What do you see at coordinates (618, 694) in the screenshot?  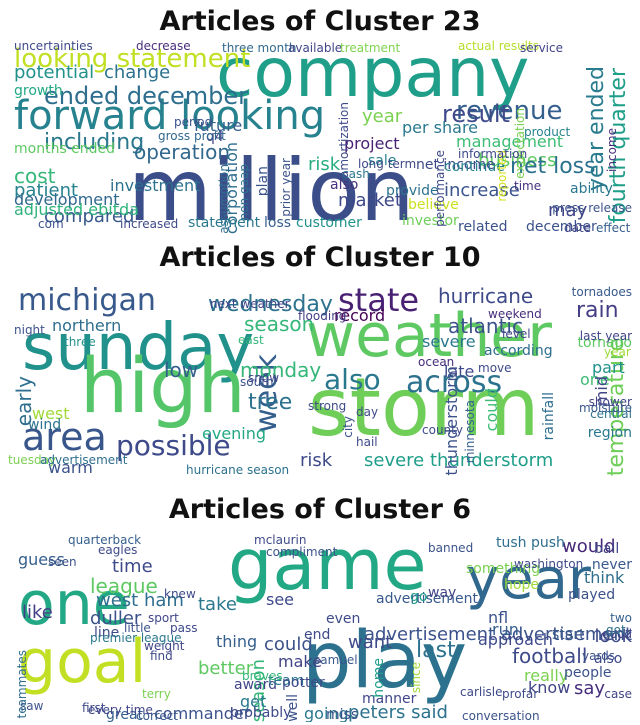 I see `cloud-word: case` at bounding box center [618, 694].